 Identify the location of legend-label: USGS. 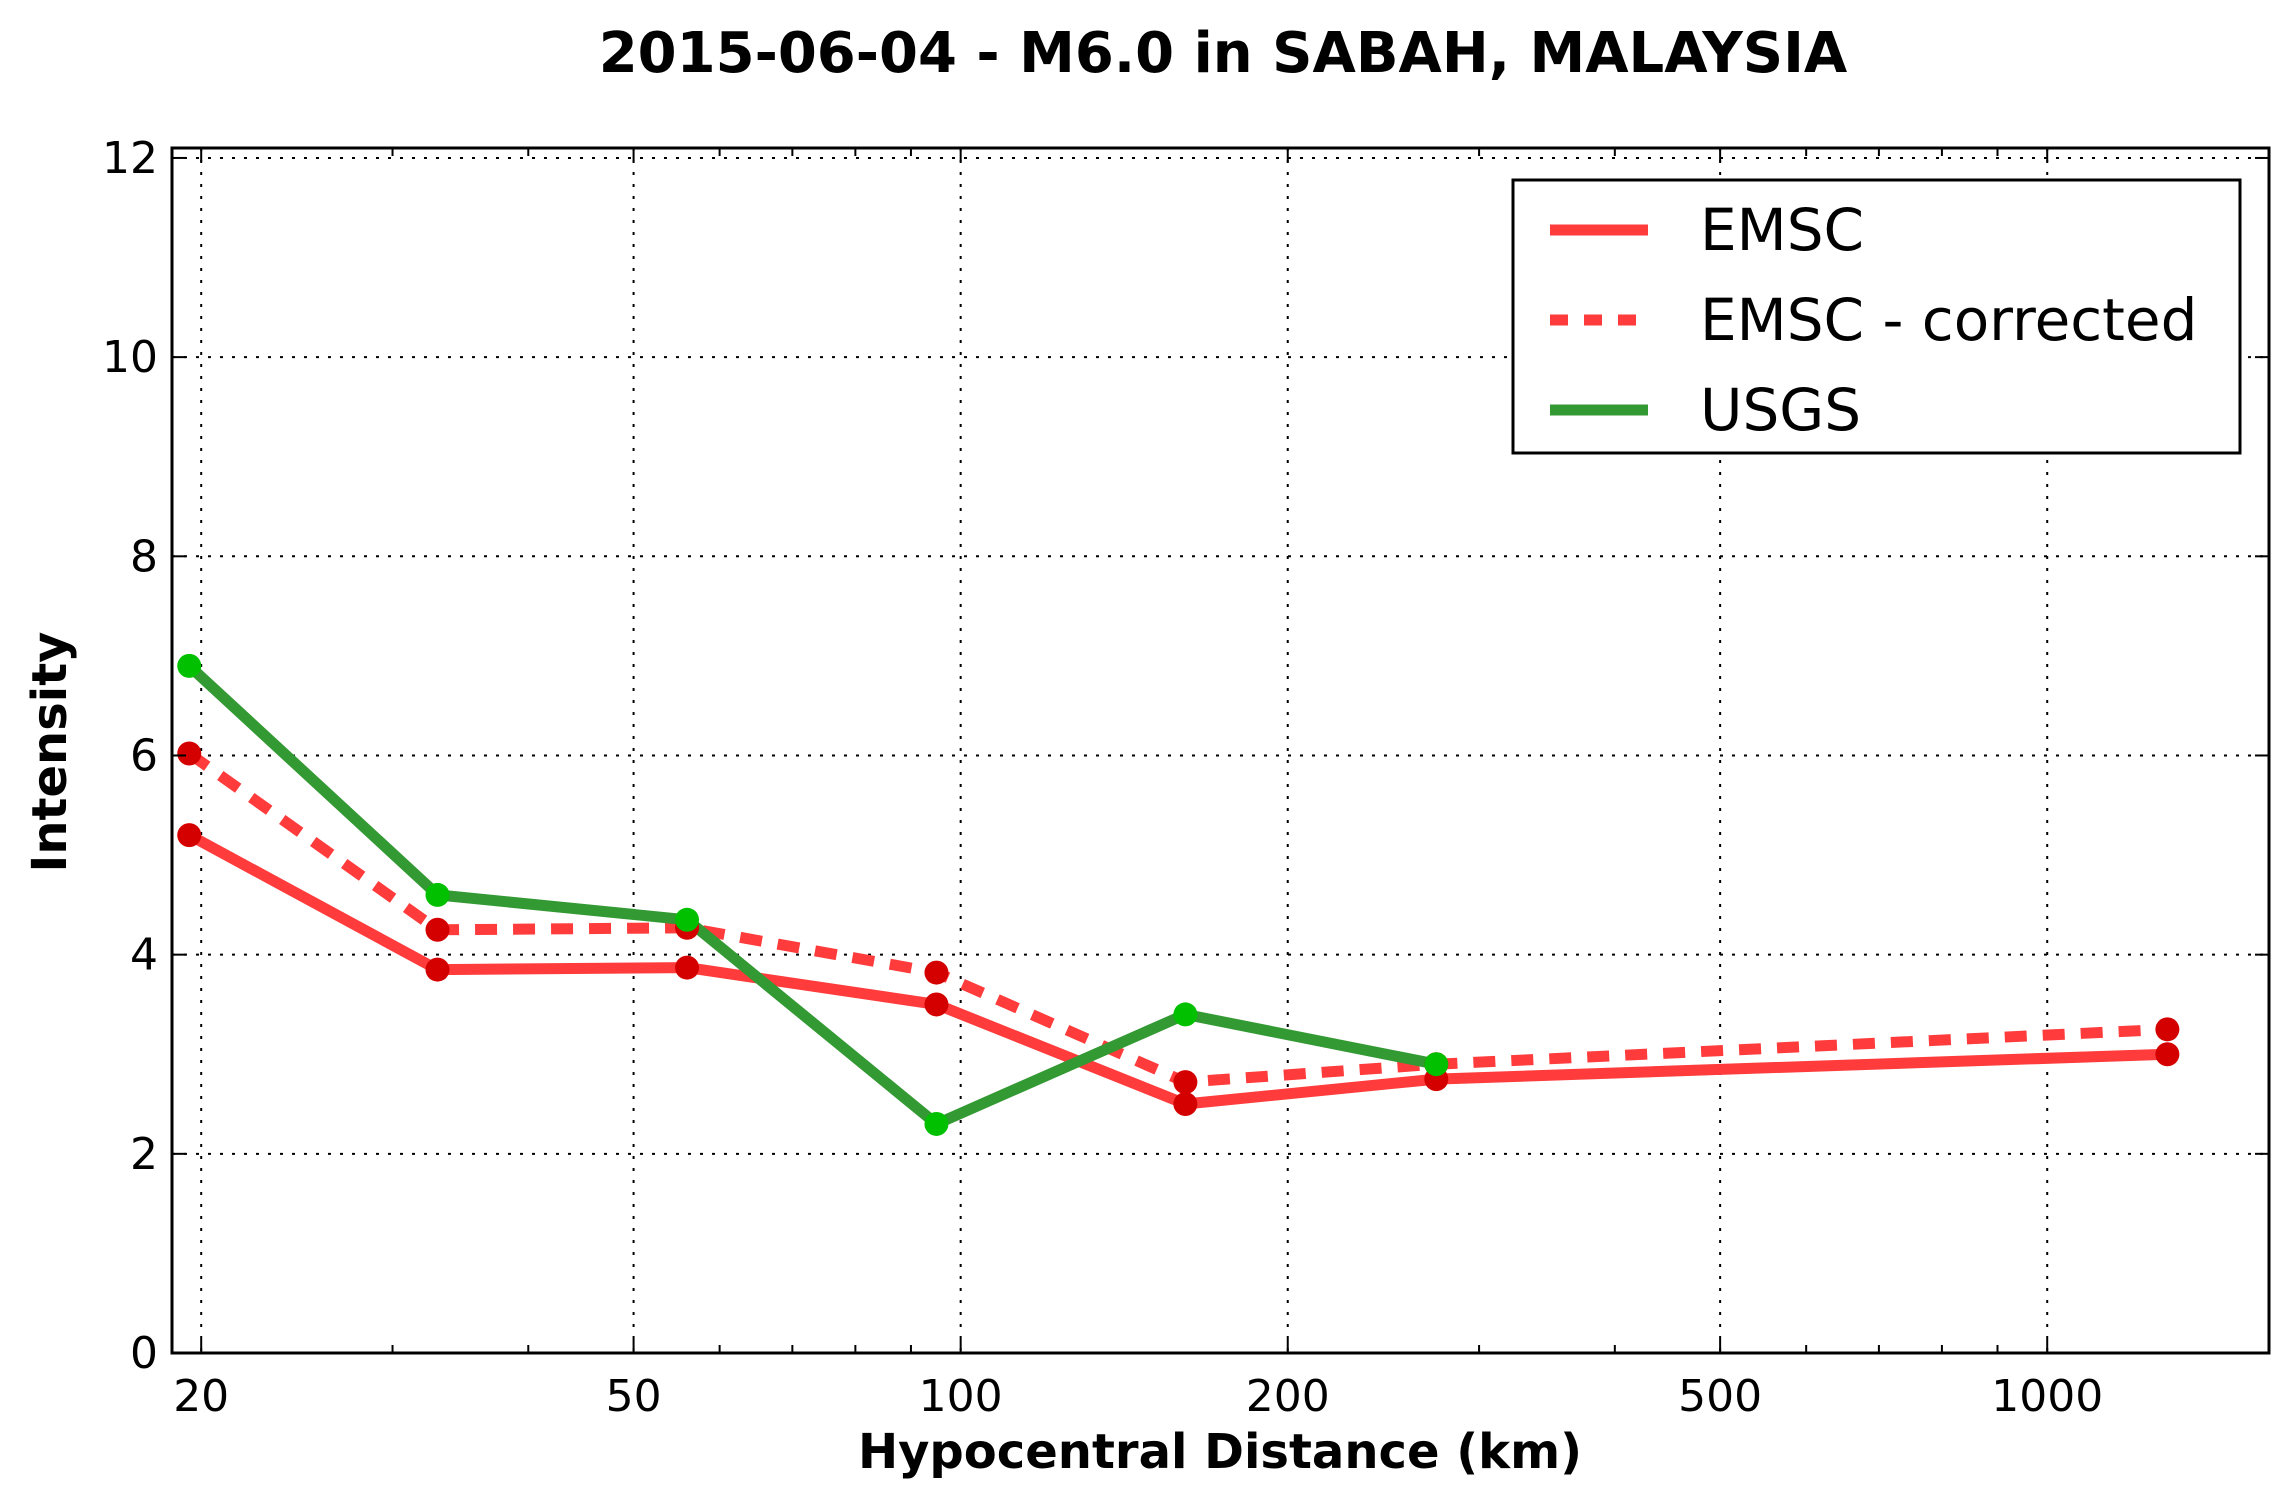
(1780, 410).